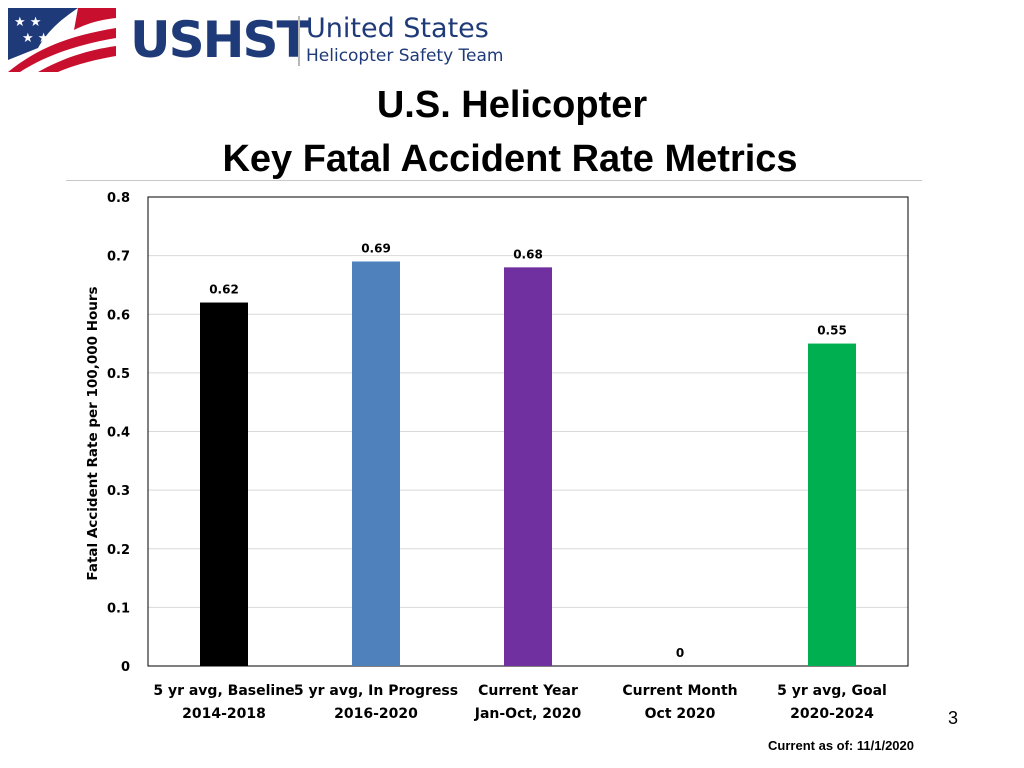  I want to click on y-tick-label: 0.7, so click(118, 257).